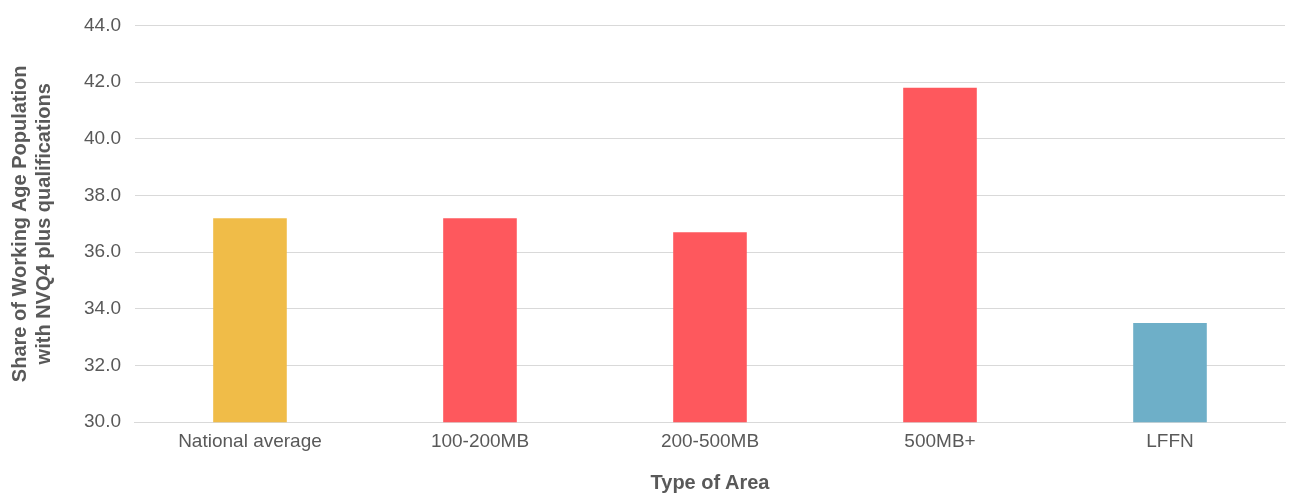 This screenshot has width=1295, height=501. What do you see at coordinates (102, 421) in the screenshot?
I see `y-tick-label: 30.0` at bounding box center [102, 421].